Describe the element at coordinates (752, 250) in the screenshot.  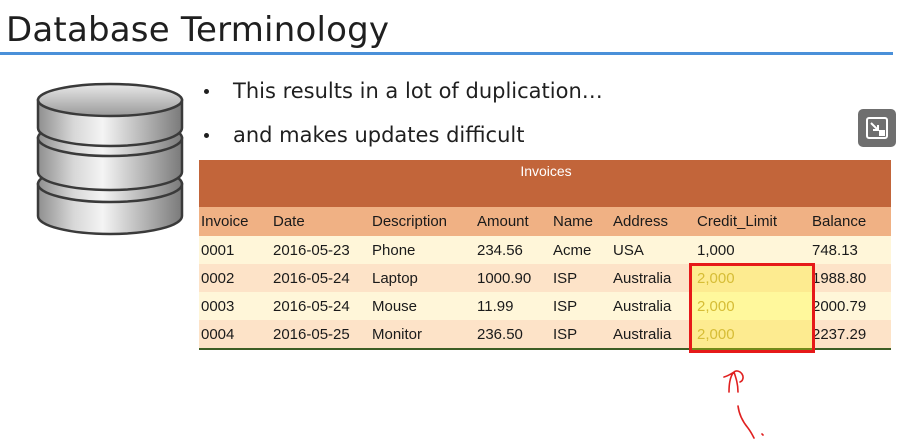
I see `table-cell: 1,000` at that location.